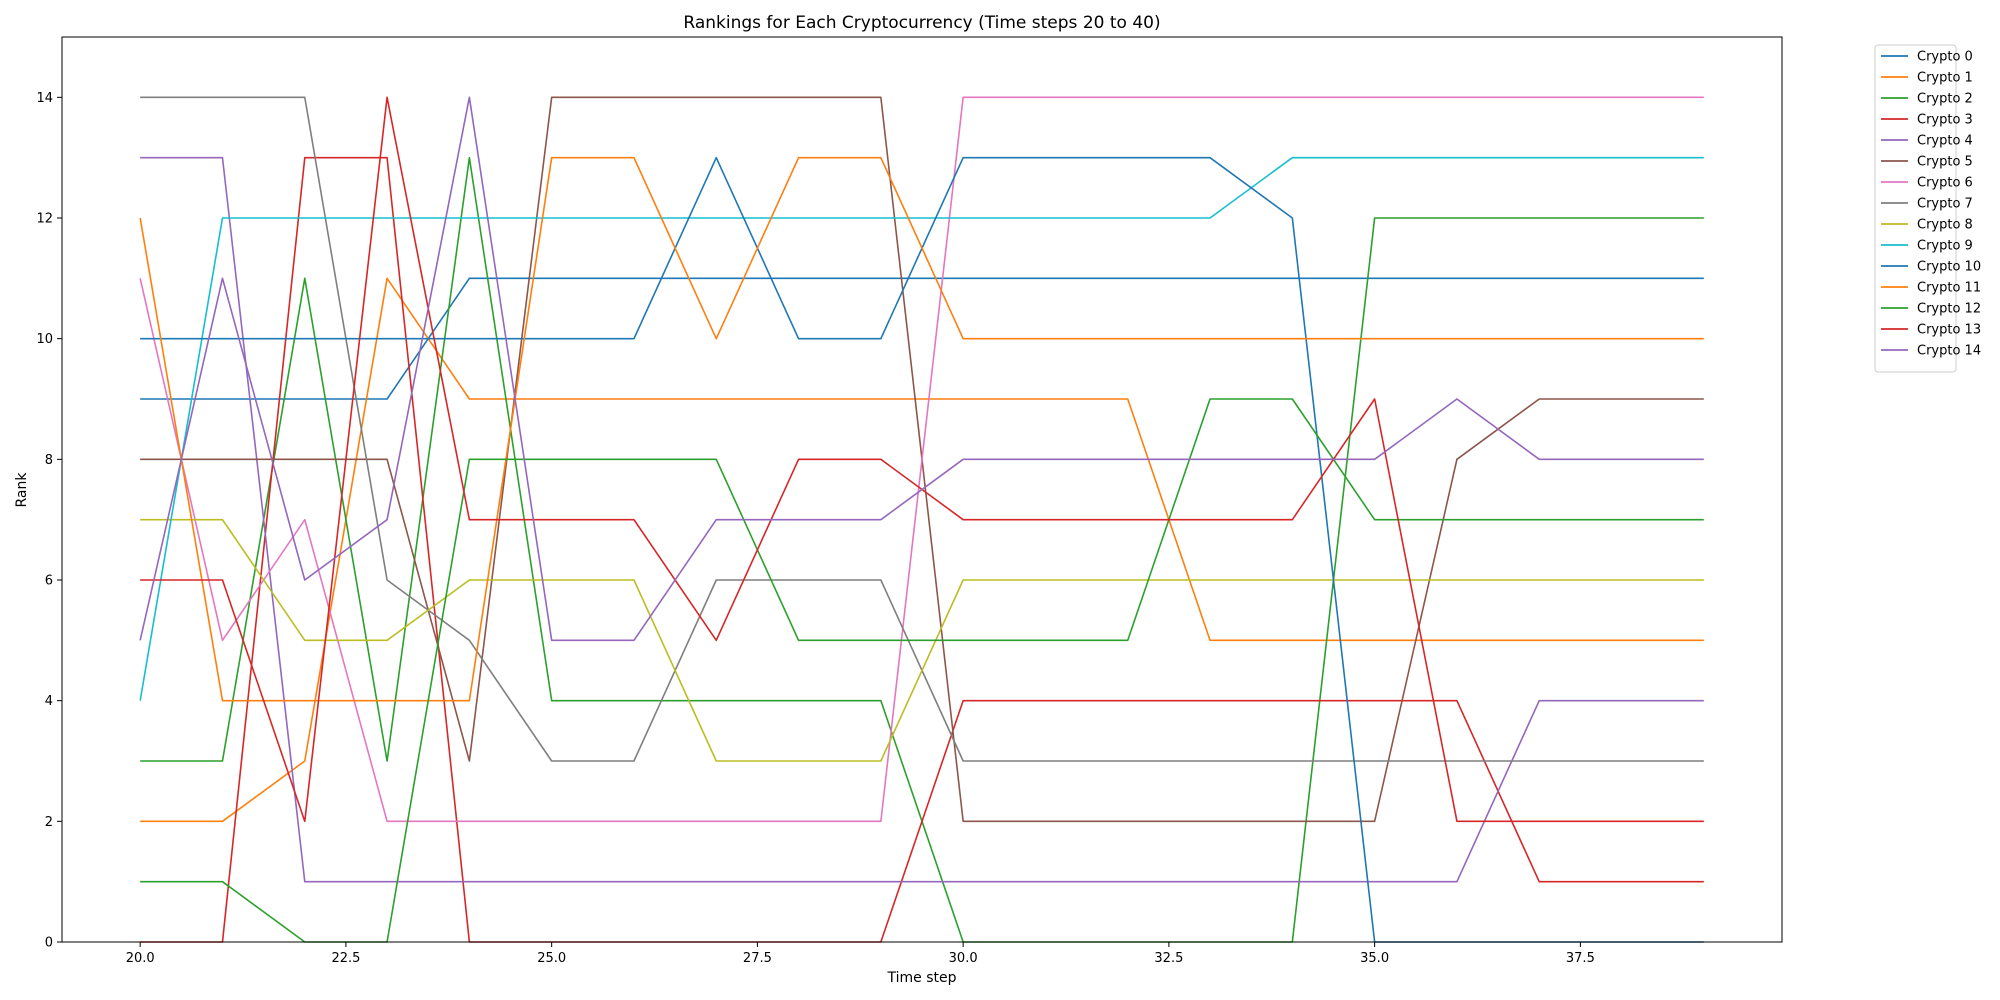 The image size is (2000, 1000). Describe the element at coordinates (1945, 183) in the screenshot. I see `legend-label: Crypto 6` at that location.